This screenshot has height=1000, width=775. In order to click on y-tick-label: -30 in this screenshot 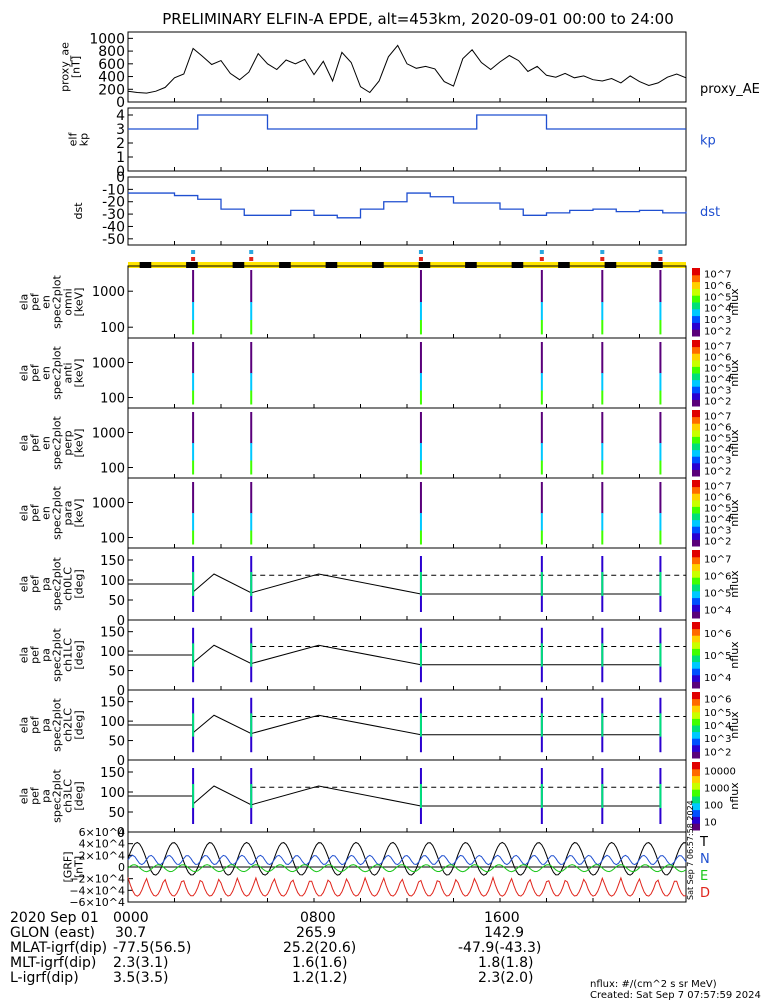, I will do `click(113, 215)`.